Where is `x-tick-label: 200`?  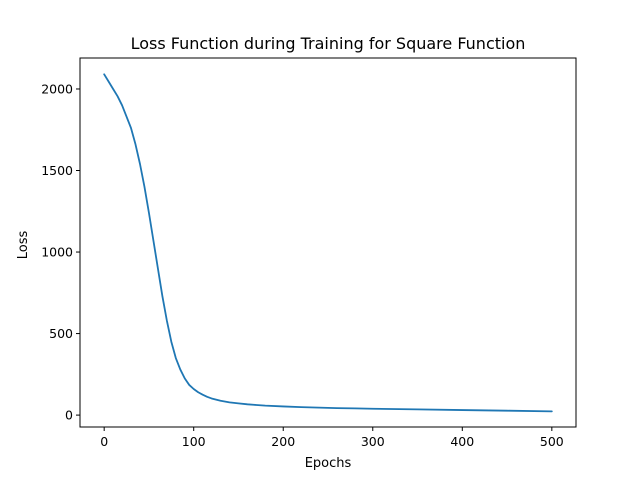
x-tick-label: 200 is located at coordinates (283, 441).